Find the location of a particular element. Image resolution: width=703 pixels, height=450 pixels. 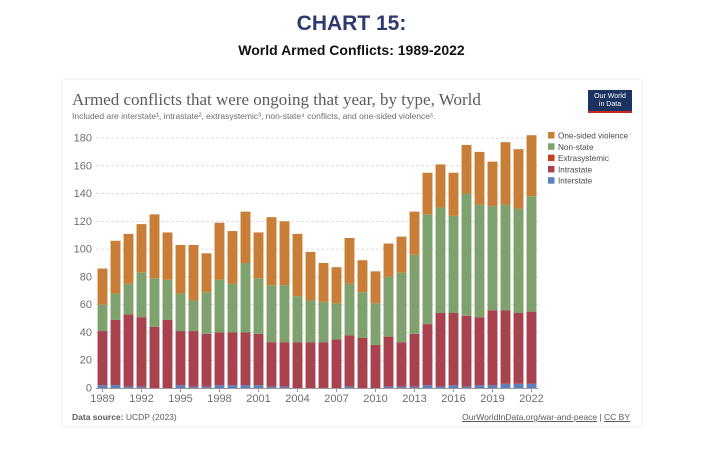

x-tick-label: 1995 is located at coordinates (180, 399).